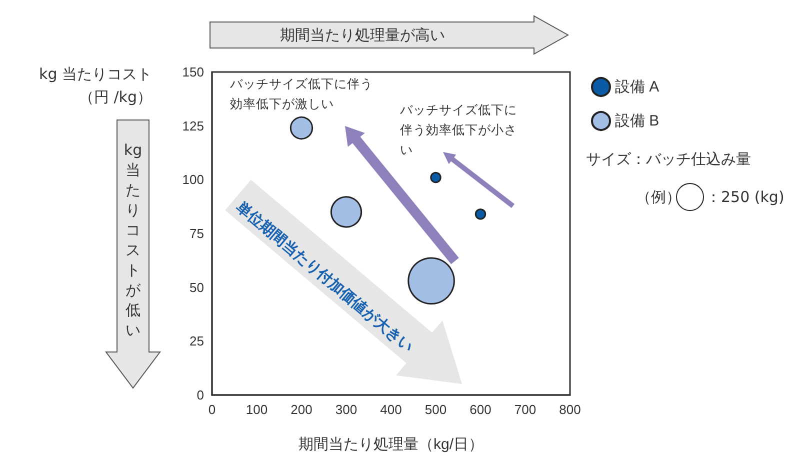 This screenshot has height=466, width=809. I want to click on annotation: 単位期間当たり付加価値が大きい, so click(325, 277).